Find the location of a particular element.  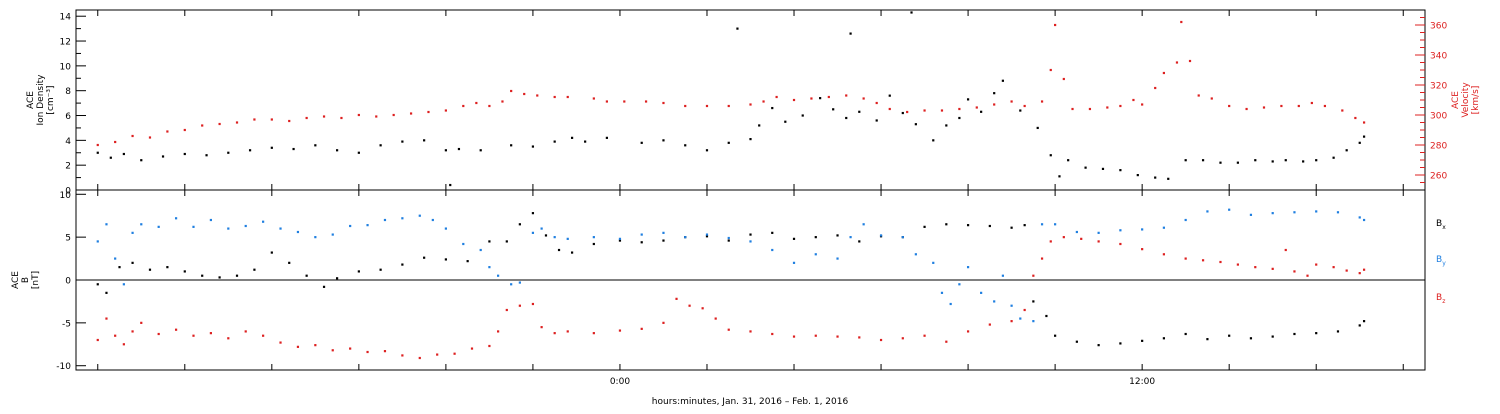

y2-tick-label: 300 is located at coordinates (1438, 117).